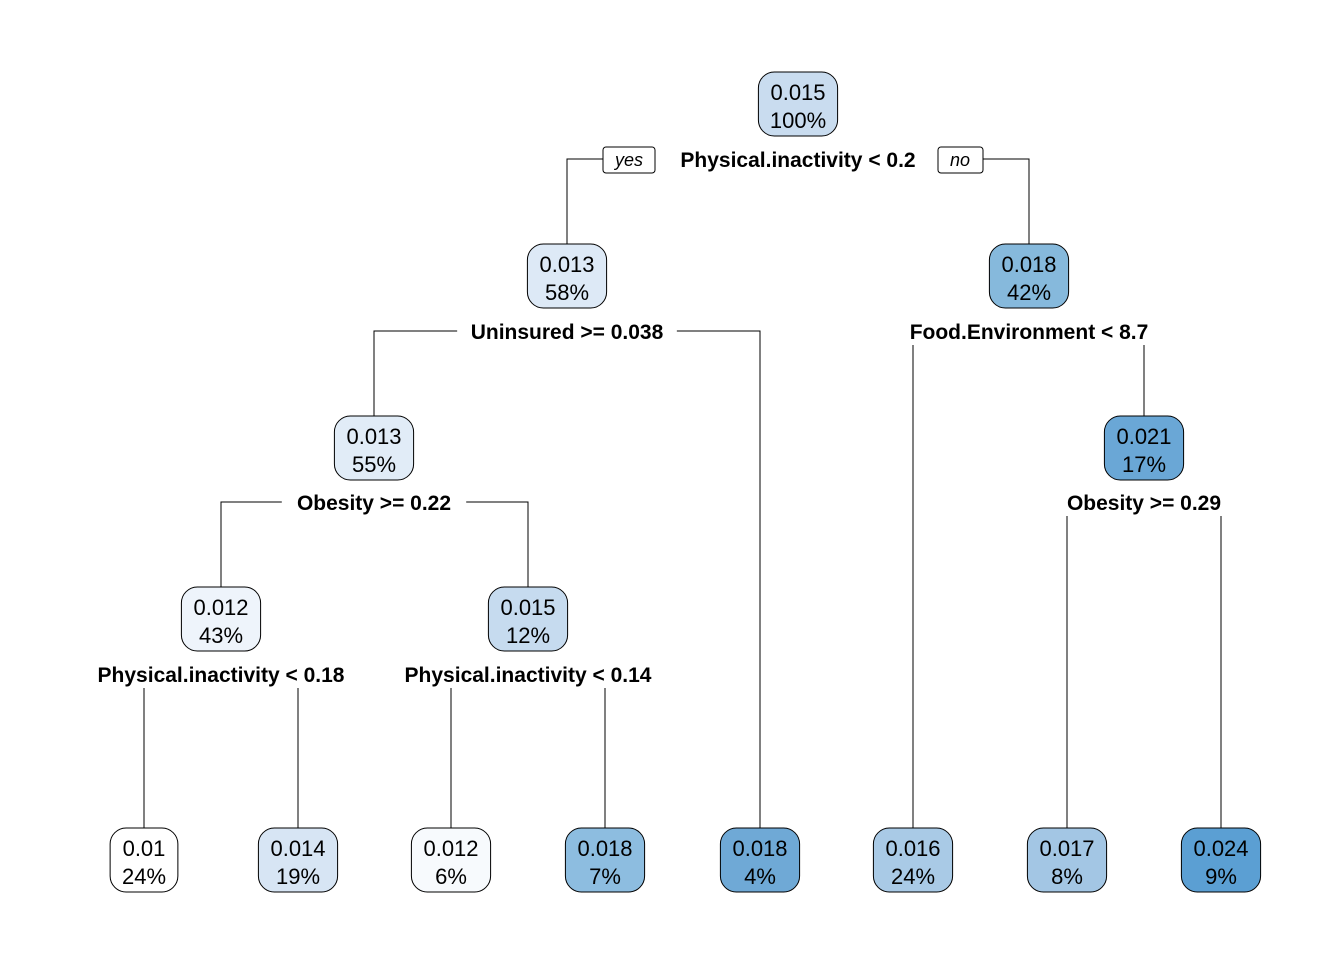  I want to click on tree-node: 0.021 17%, so click(1144, 448).